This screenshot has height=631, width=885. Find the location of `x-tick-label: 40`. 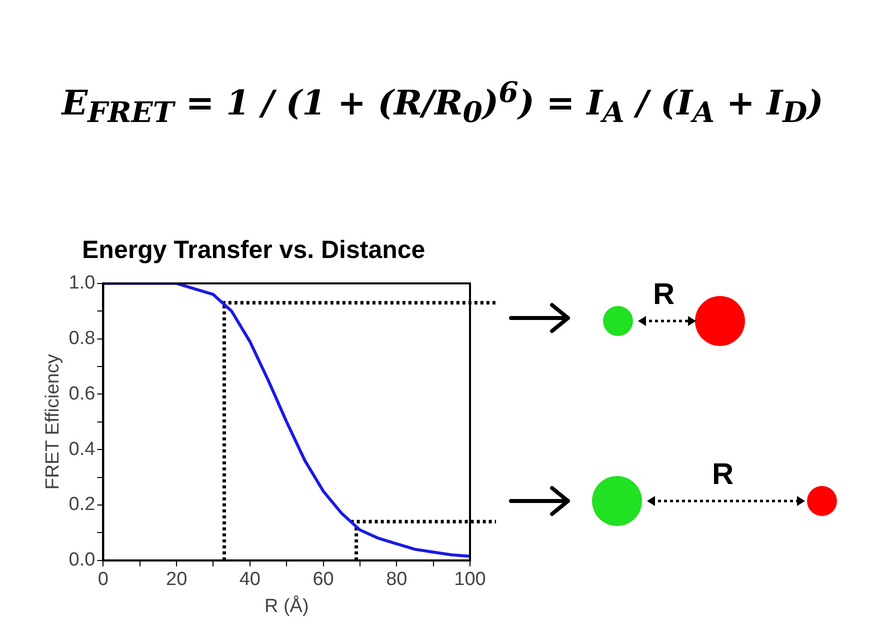

x-tick-label: 40 is located at coordinates (249, 579).